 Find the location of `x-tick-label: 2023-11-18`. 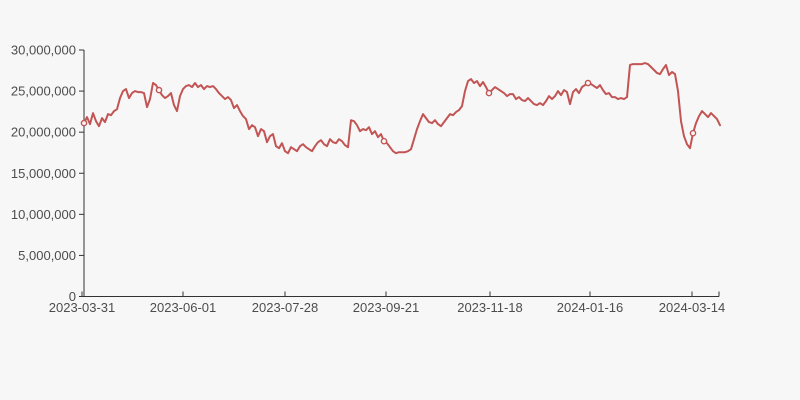

x-tick-label: 2023-11-18 is located at coordinates (490, 307).